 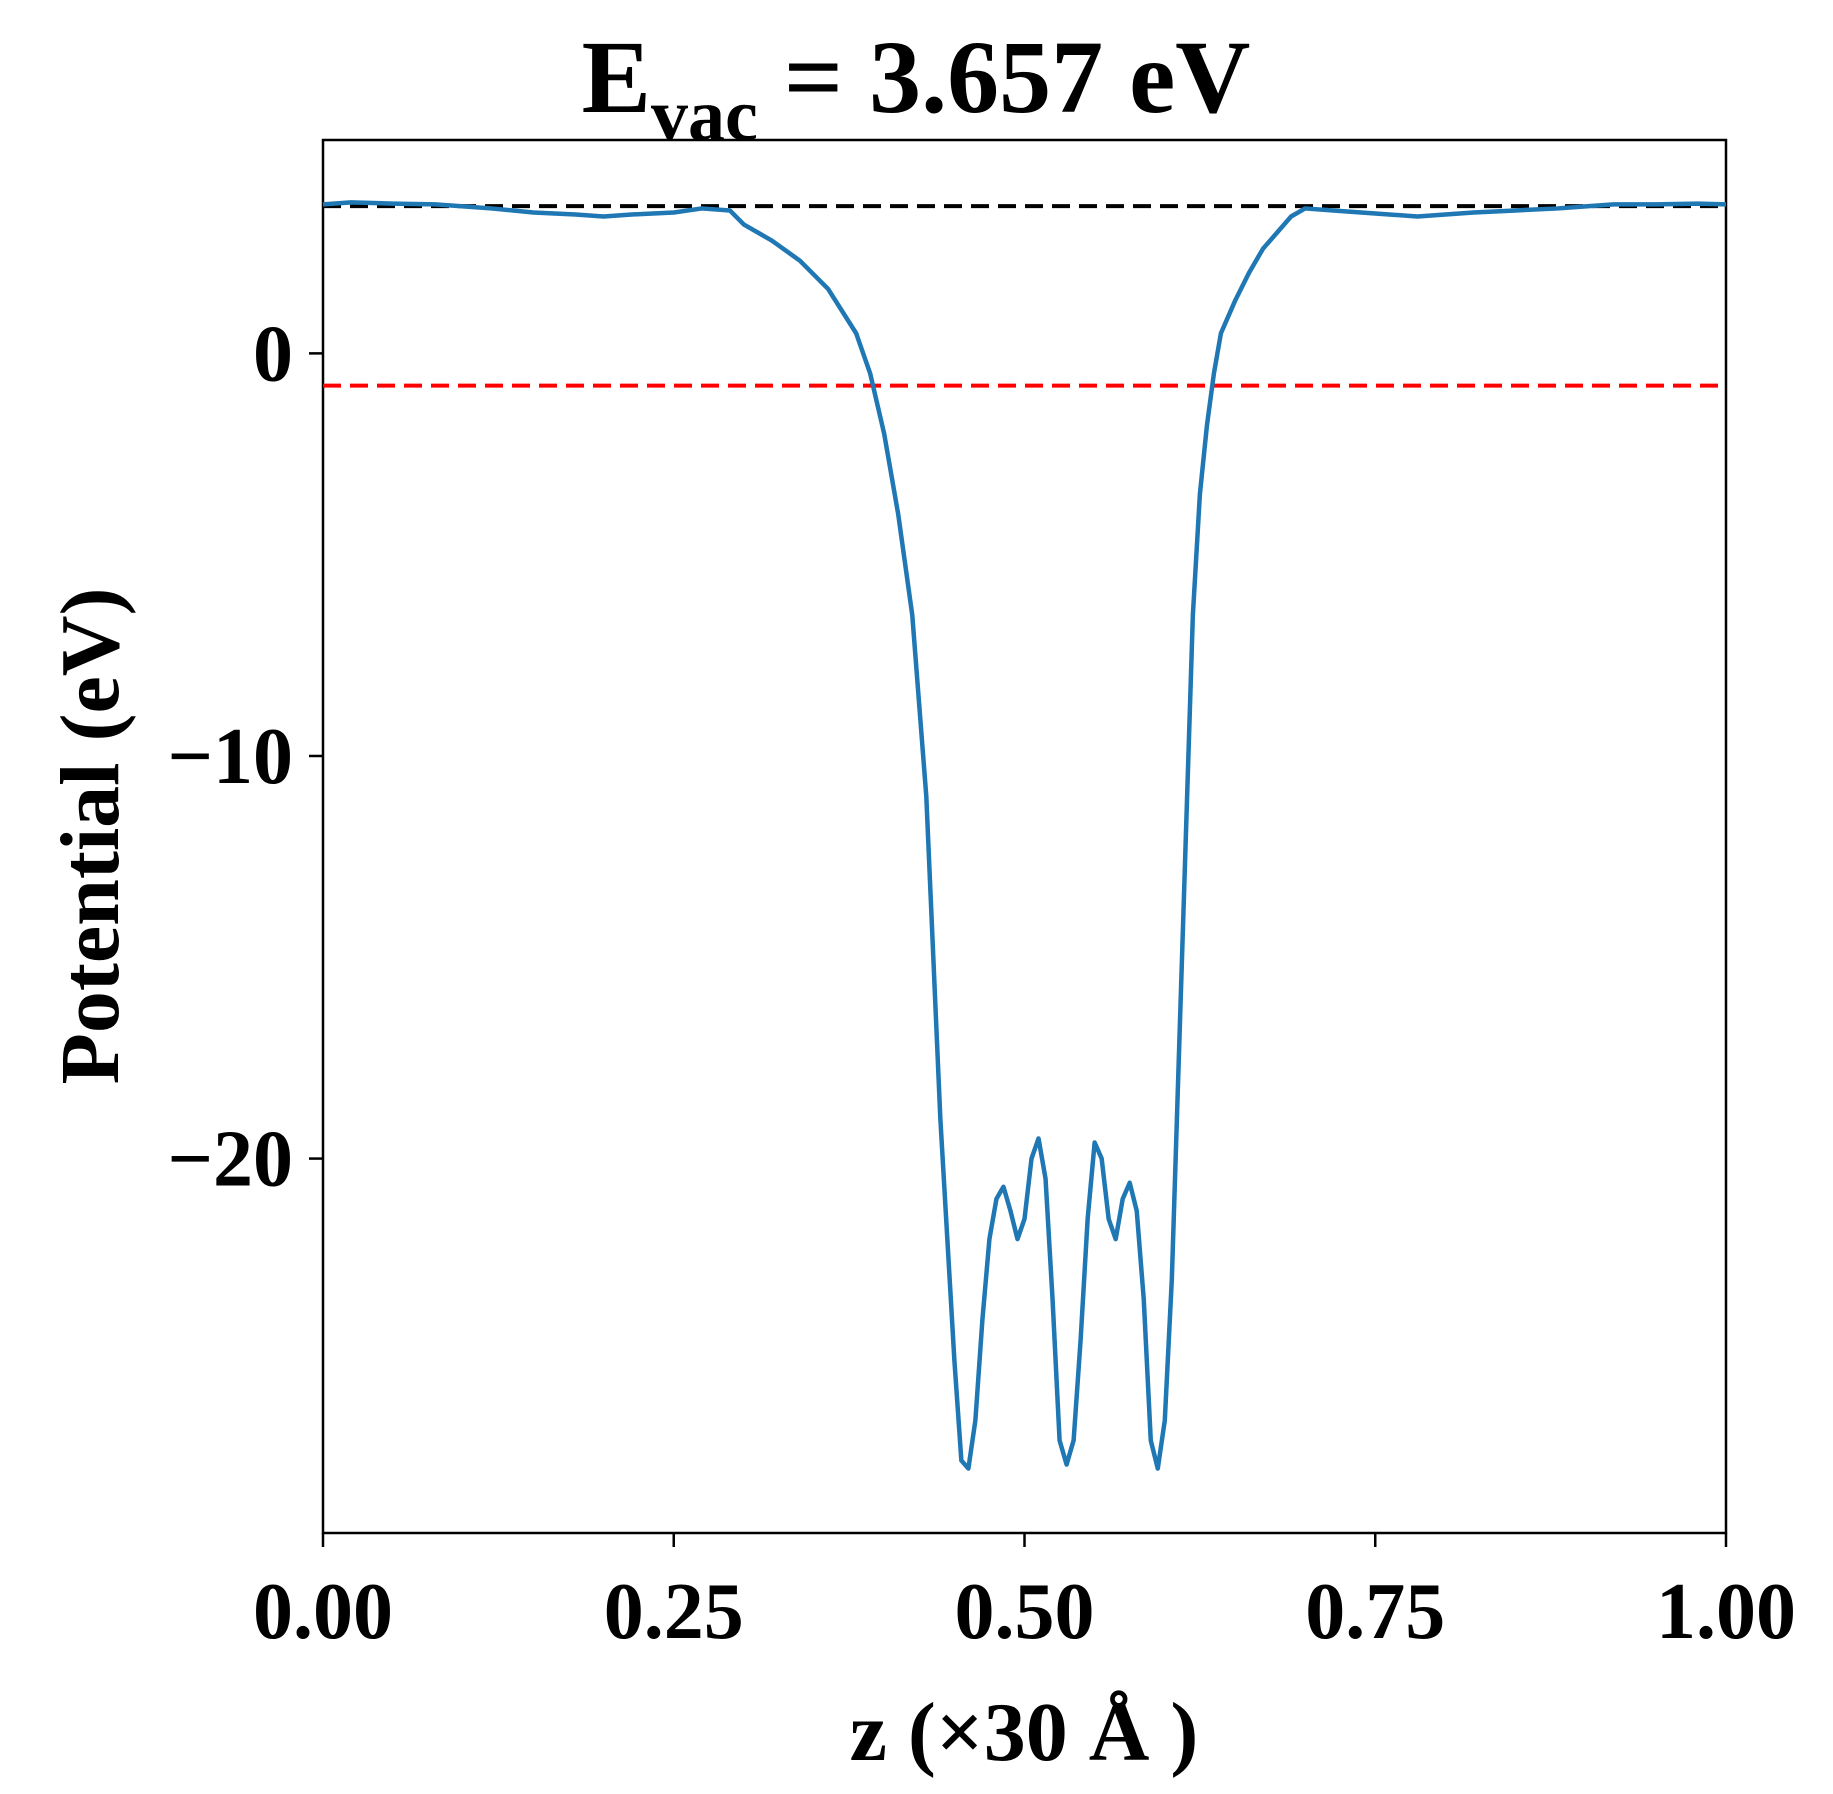 What do you see at coordinates (90, 836) in the screenshot?
I see `y-axis-label: Potential (eV)` at bounding box center [90, 836].